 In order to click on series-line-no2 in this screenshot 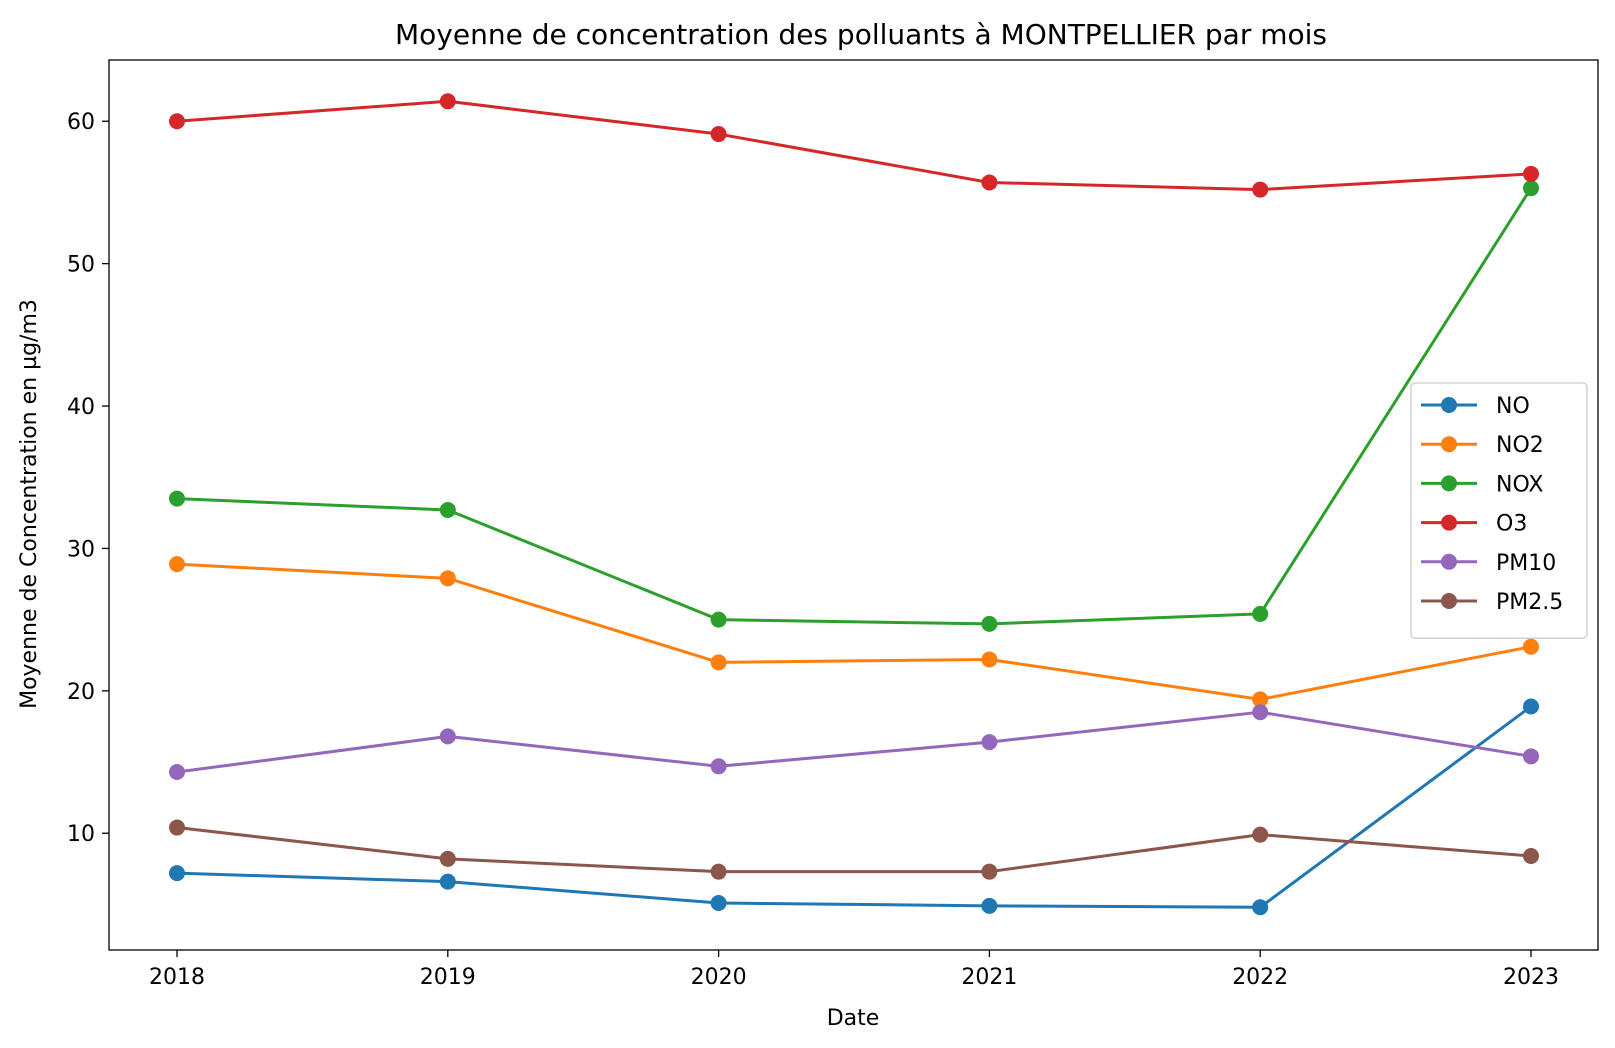, I will do `click(854, 631)`.